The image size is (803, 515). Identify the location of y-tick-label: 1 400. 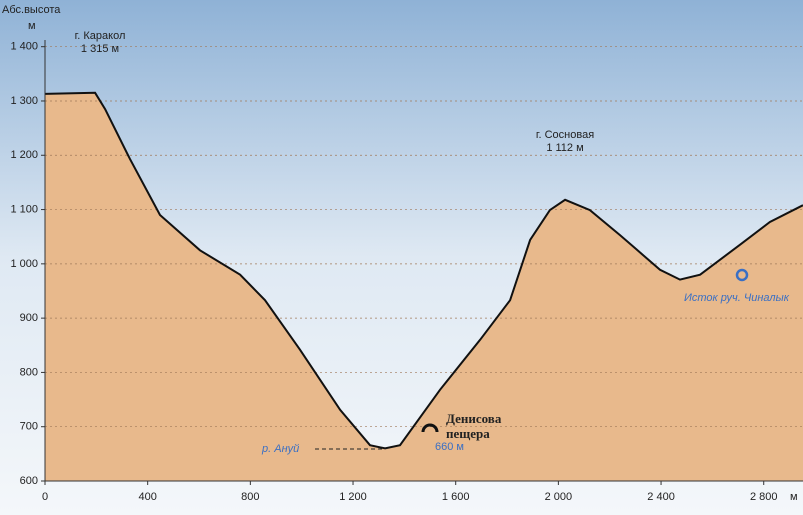
(24, 47).